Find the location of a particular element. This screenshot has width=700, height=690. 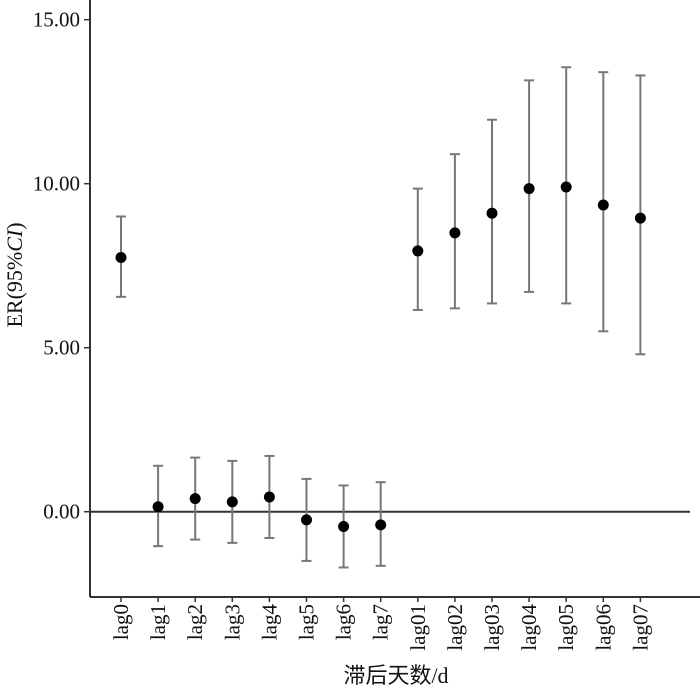

x-tick-label: lag02 is located at coordinates (455, 627).